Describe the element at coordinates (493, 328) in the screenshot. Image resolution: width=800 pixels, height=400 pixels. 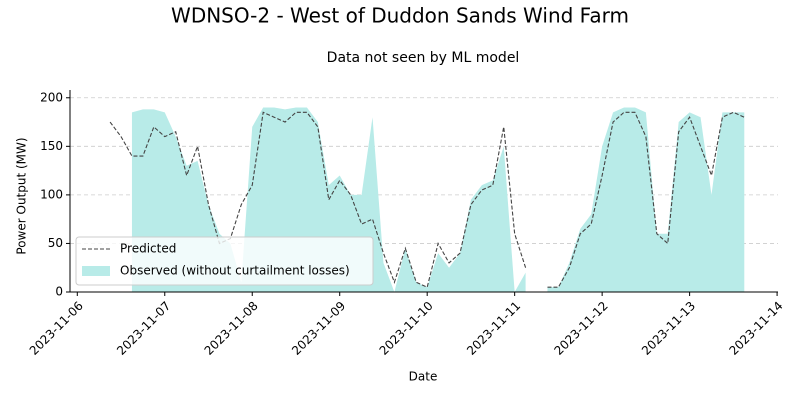
I see `x-tick-label: 2023-11-11` at that location.